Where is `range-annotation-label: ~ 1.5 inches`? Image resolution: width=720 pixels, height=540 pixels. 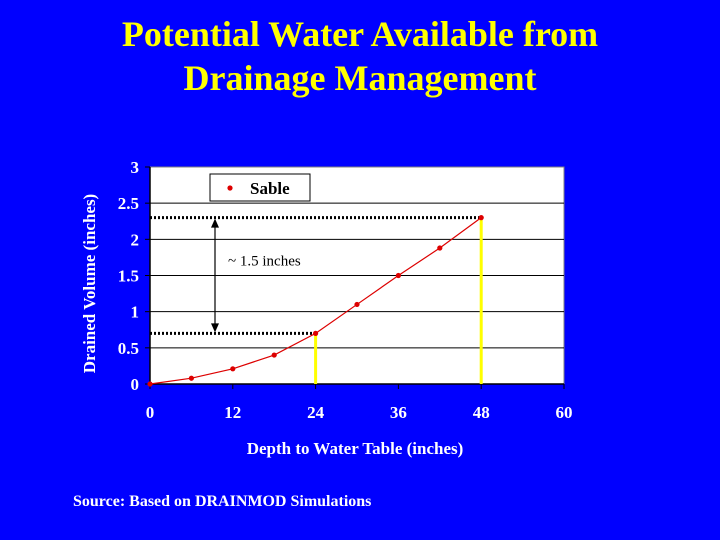
range-annotation-label: ~ 1.5 inches is located at coordinates (264, 261).